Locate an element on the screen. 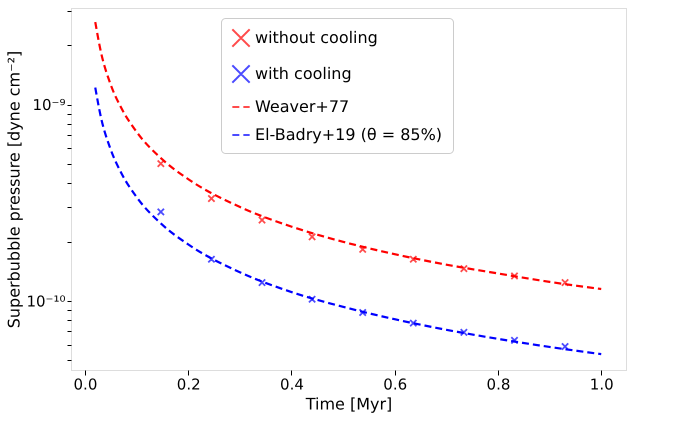 This screenshot has height=434, width=688. y-tick-label: 10⁻⁹ is located at coordinates (49, 105).